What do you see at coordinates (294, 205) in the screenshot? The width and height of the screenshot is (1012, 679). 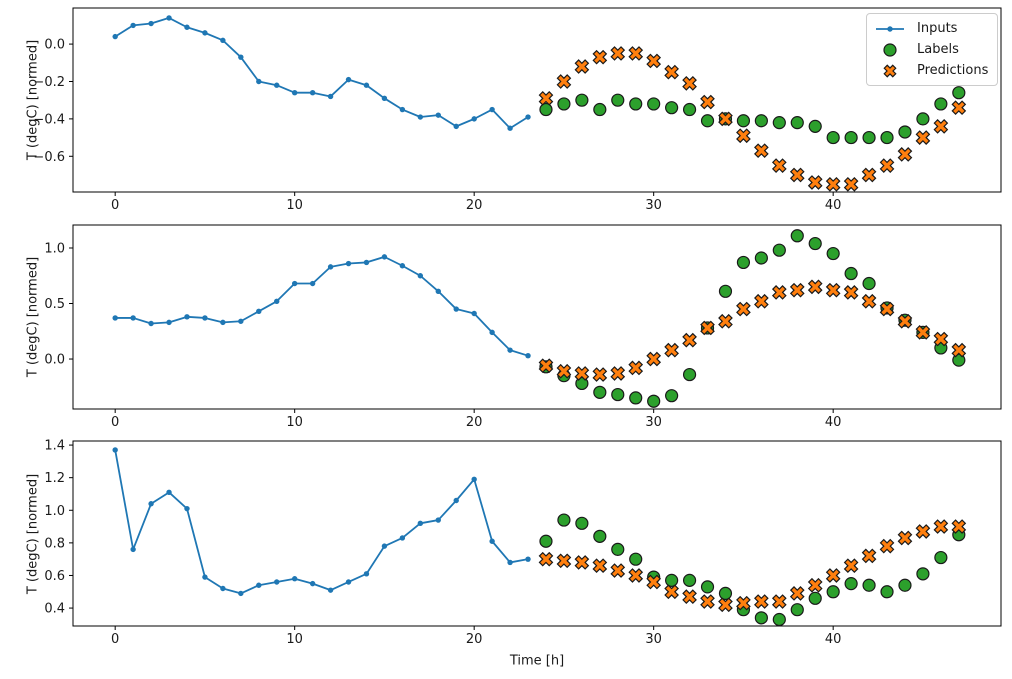 I see `x-tick-label: 10` at bounding box center [294, 205].